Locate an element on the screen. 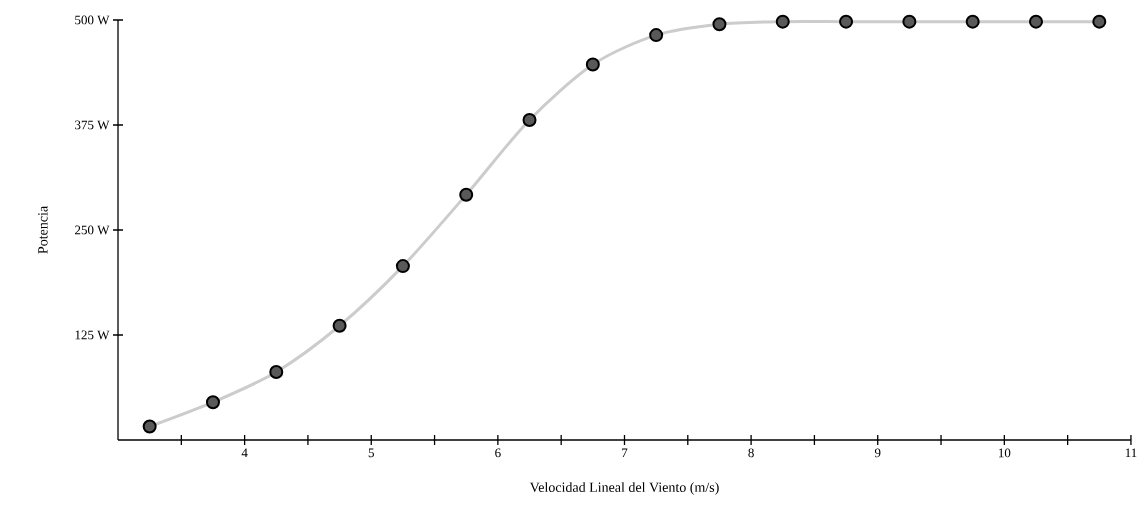 This screenshot has width=1143, height=527. y-axis-title: Potencia is located at coordinates (43, 230).